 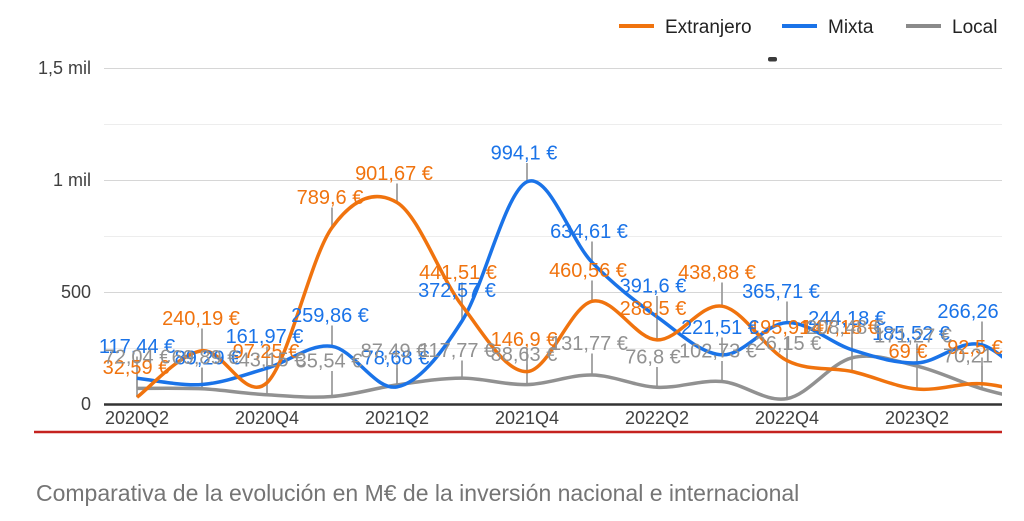 What do you see at coordinates (911, 334) in the screenshot?
I see `svg-text: 185,52 €` at bounding box center [911, 334].